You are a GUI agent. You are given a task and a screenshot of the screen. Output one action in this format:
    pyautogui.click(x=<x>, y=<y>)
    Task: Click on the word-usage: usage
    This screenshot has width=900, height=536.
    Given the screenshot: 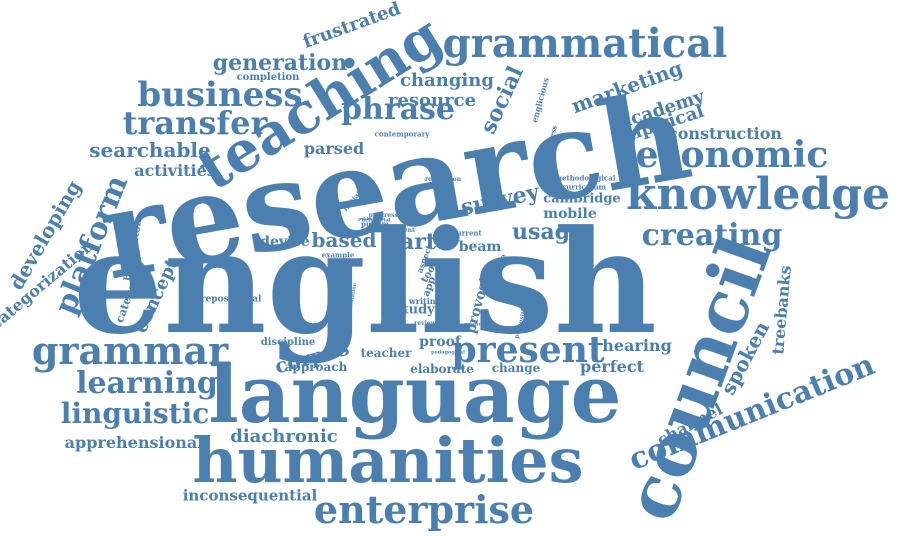 What is the action you would take?
    pyautogui.click(x=548, y=232)
    